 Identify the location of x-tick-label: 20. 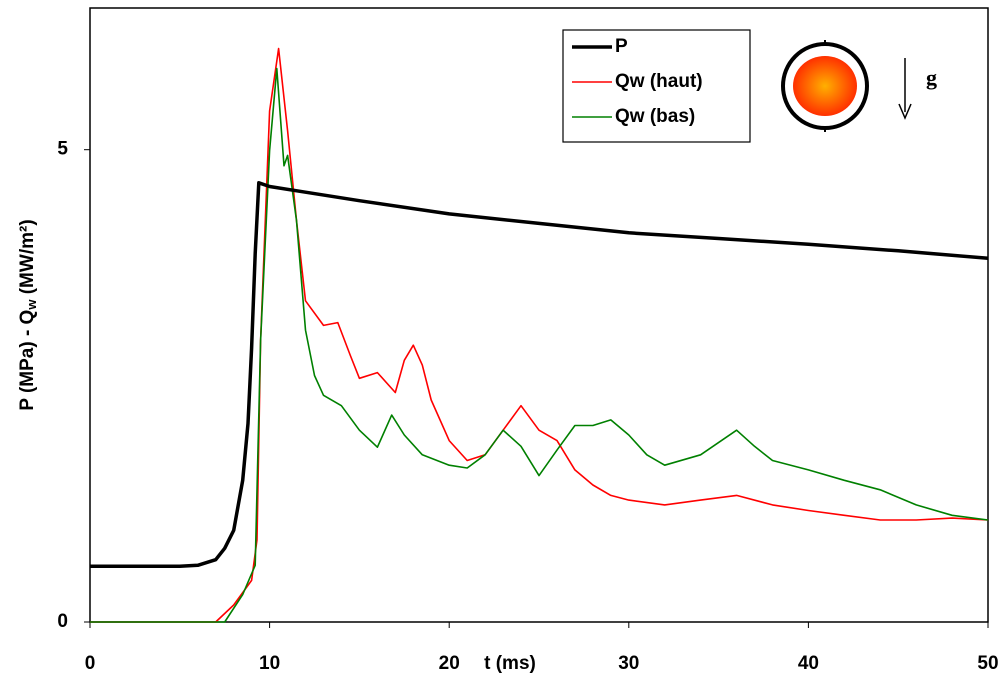
(449, 663).